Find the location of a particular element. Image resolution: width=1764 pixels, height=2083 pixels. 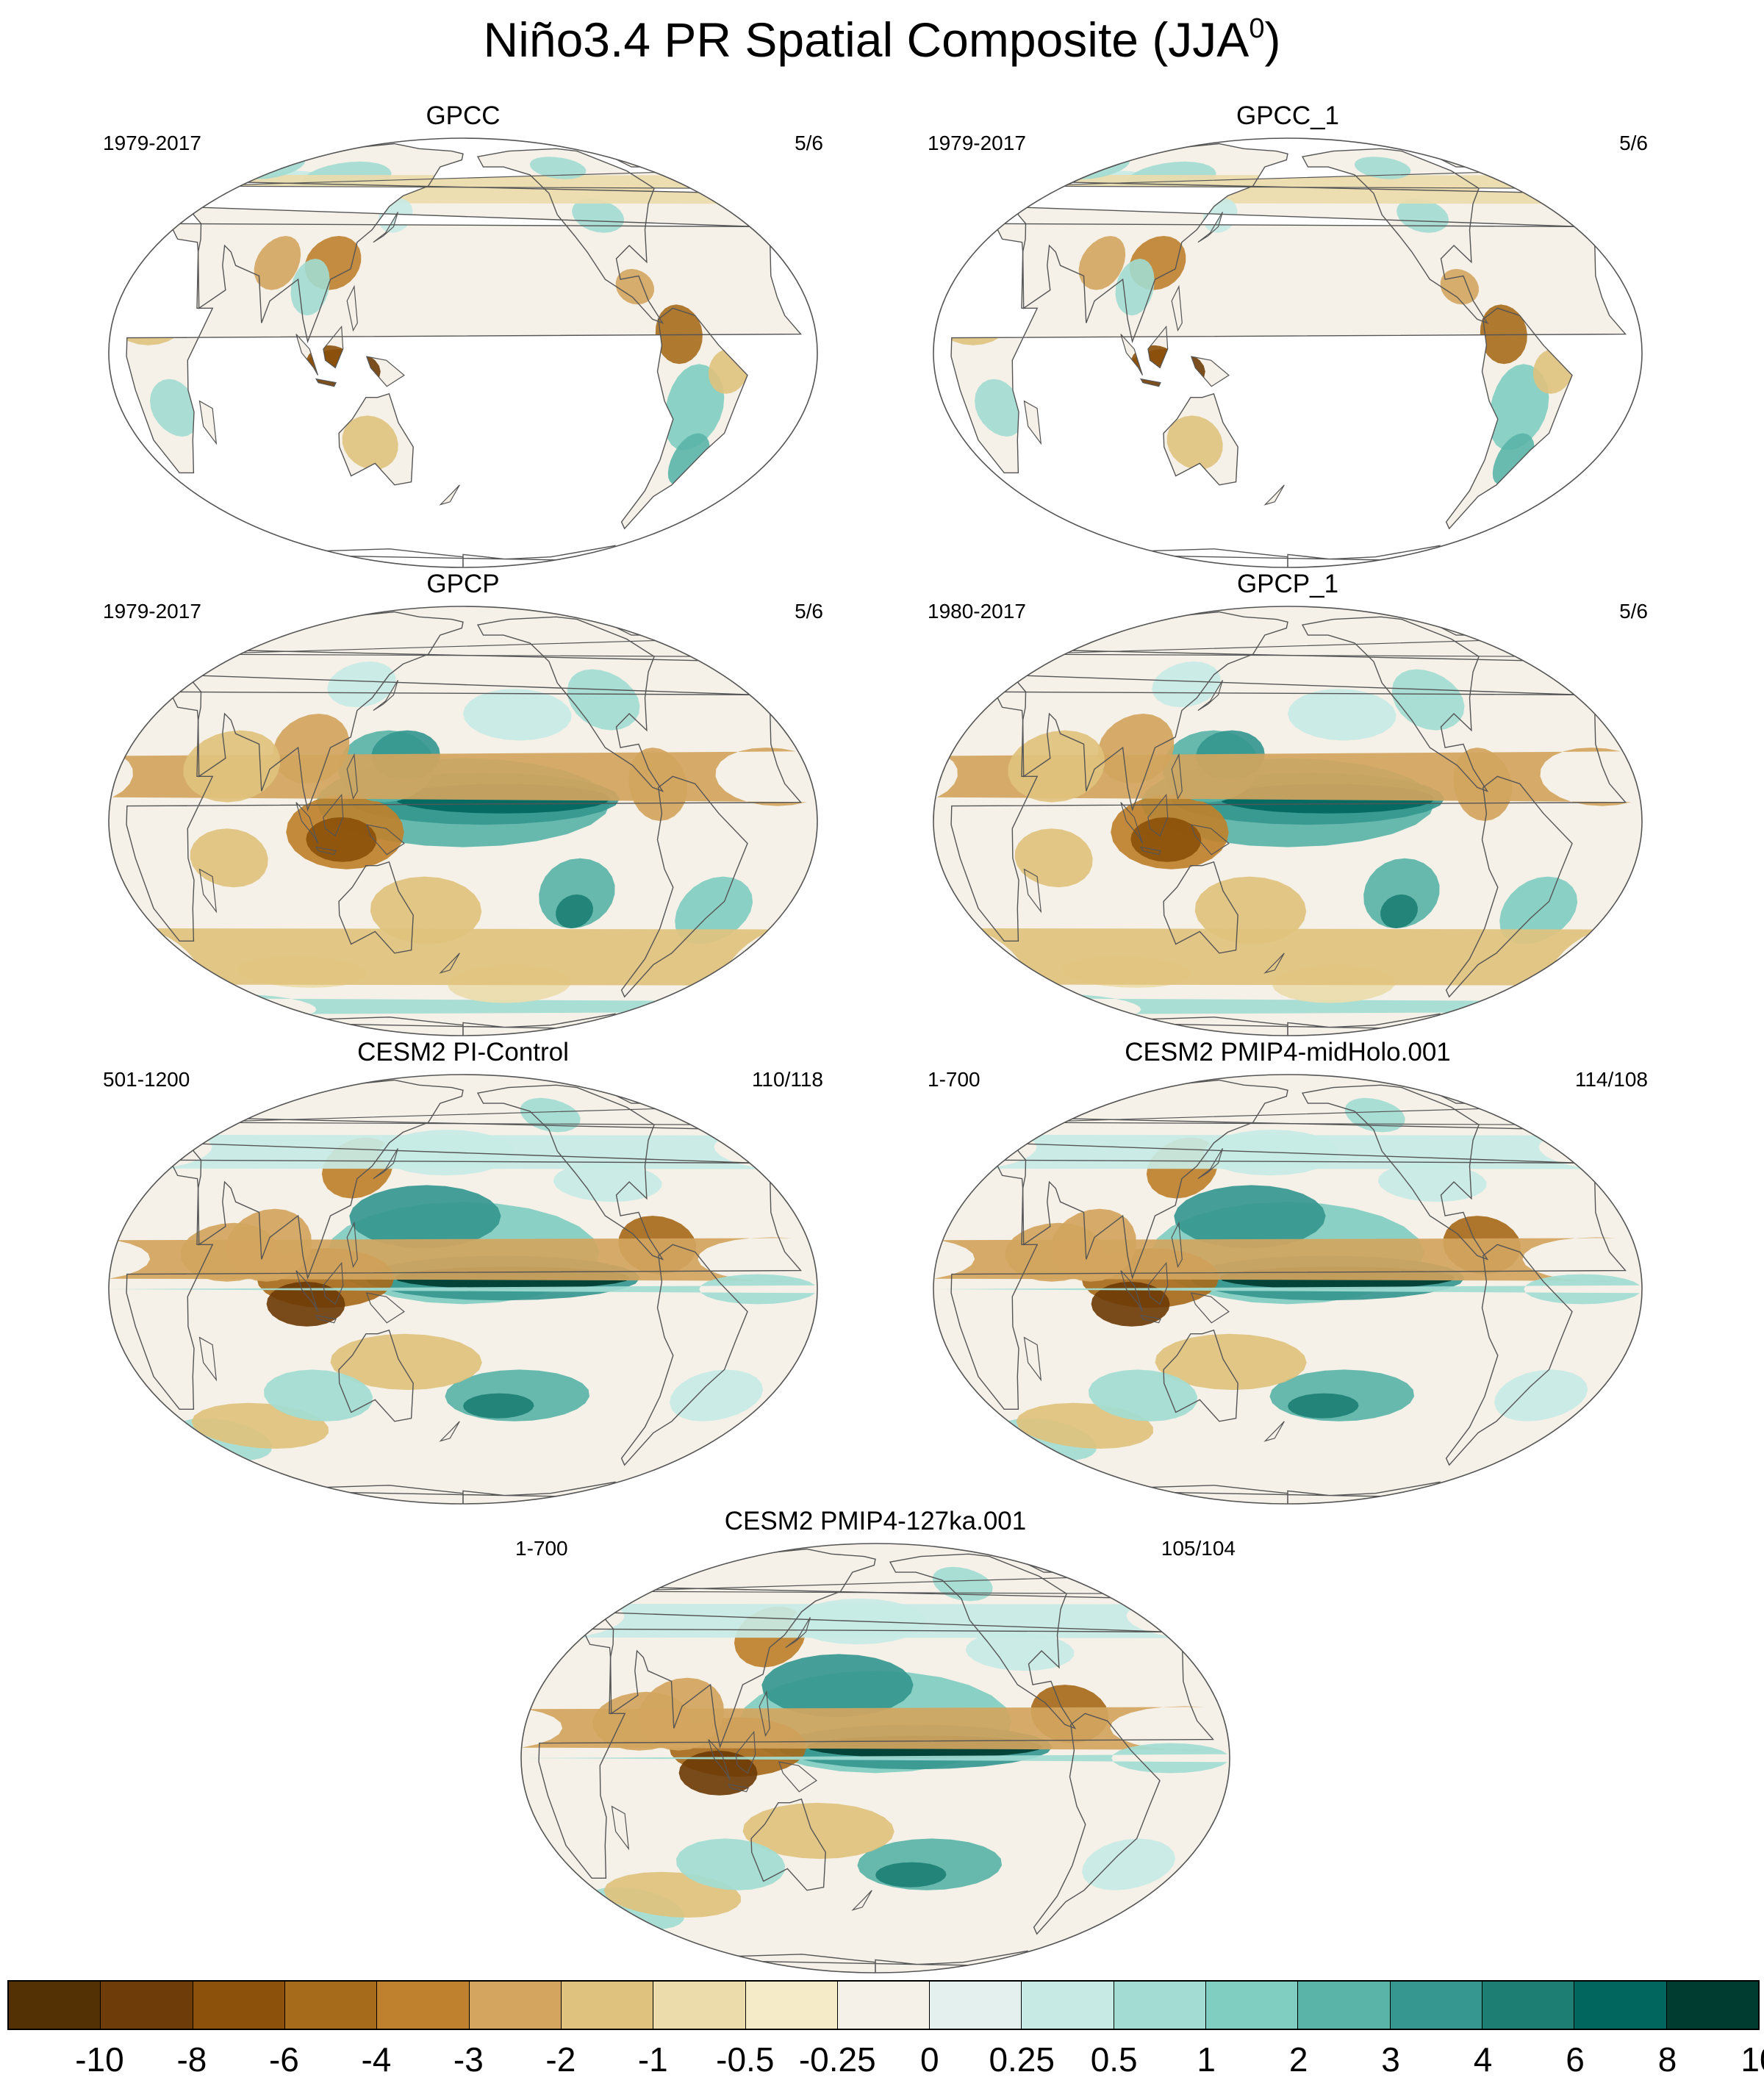

map-panel-cesm2-midholo: CESM2 PMIP4-midHolo.001 1-700 114/108 is located at coordinates (1288, 1273).